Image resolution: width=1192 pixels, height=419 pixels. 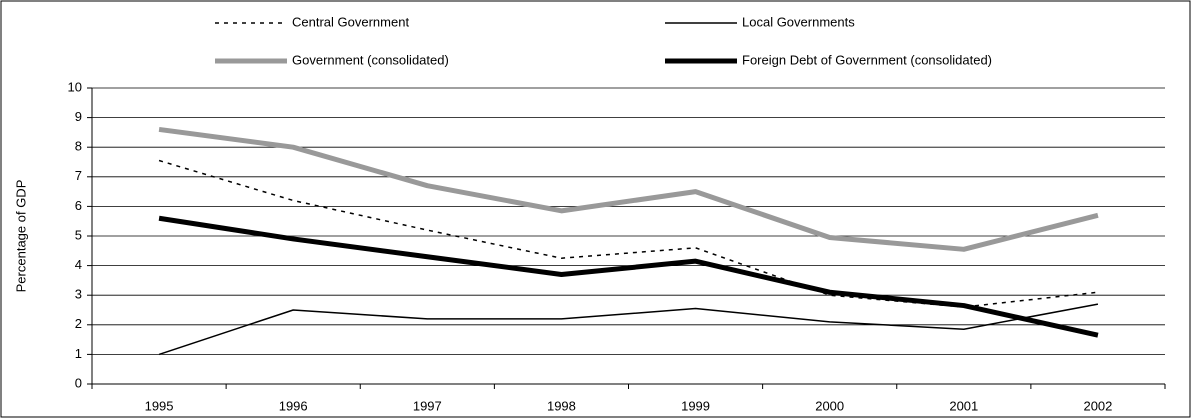 What do you see at coordinates (78, 323) in the screenshot?
I see `y-tick-label: 2` at bounding box center [78, 323].